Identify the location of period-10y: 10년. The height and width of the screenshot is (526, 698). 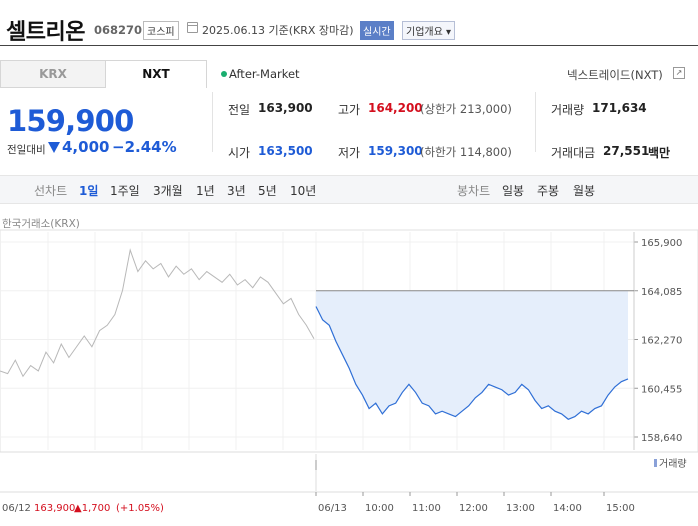
(303, 191).